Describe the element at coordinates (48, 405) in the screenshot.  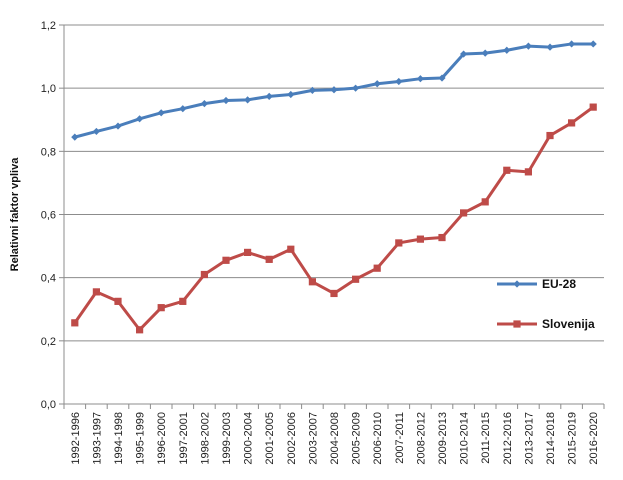
I see `y-tick-label: 0,0` at that location.